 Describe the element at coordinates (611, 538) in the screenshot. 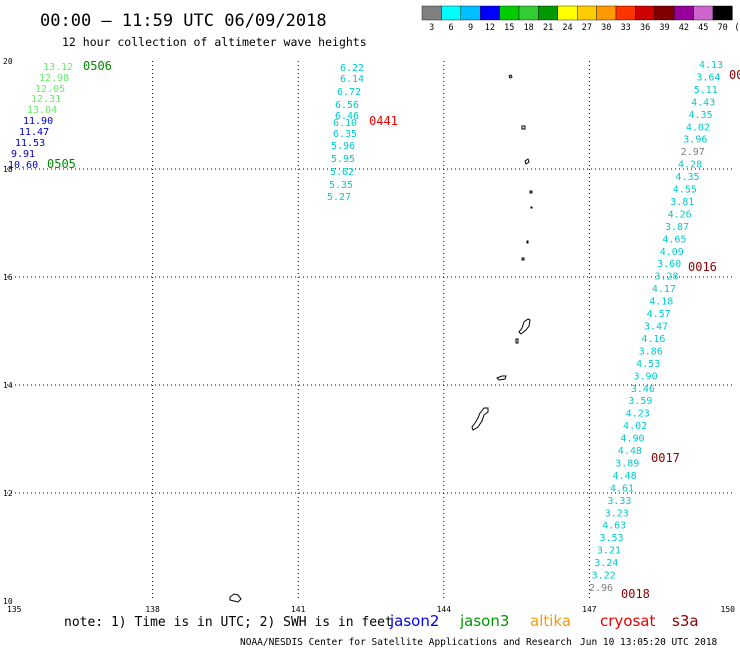

I see `track-c-value-38: 3.53` at that location.